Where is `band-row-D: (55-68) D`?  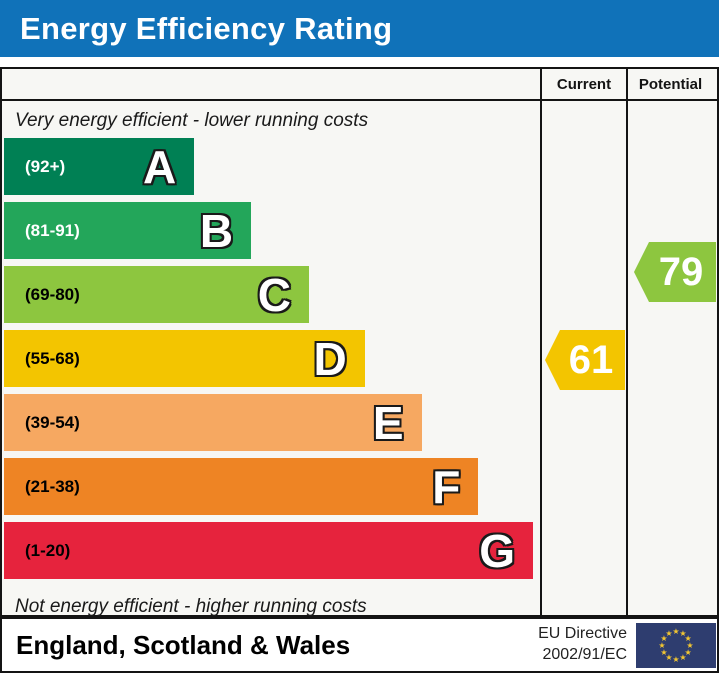
band-row-D: (55-68) D is located at coordinates (272, 358).